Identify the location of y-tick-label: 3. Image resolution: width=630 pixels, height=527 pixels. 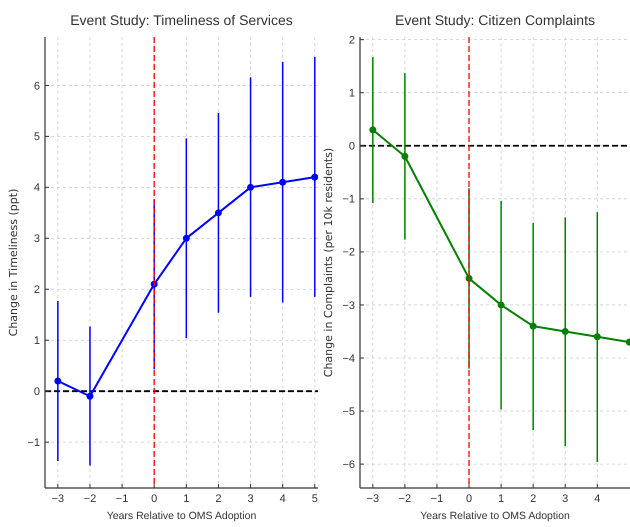
(37, 239).